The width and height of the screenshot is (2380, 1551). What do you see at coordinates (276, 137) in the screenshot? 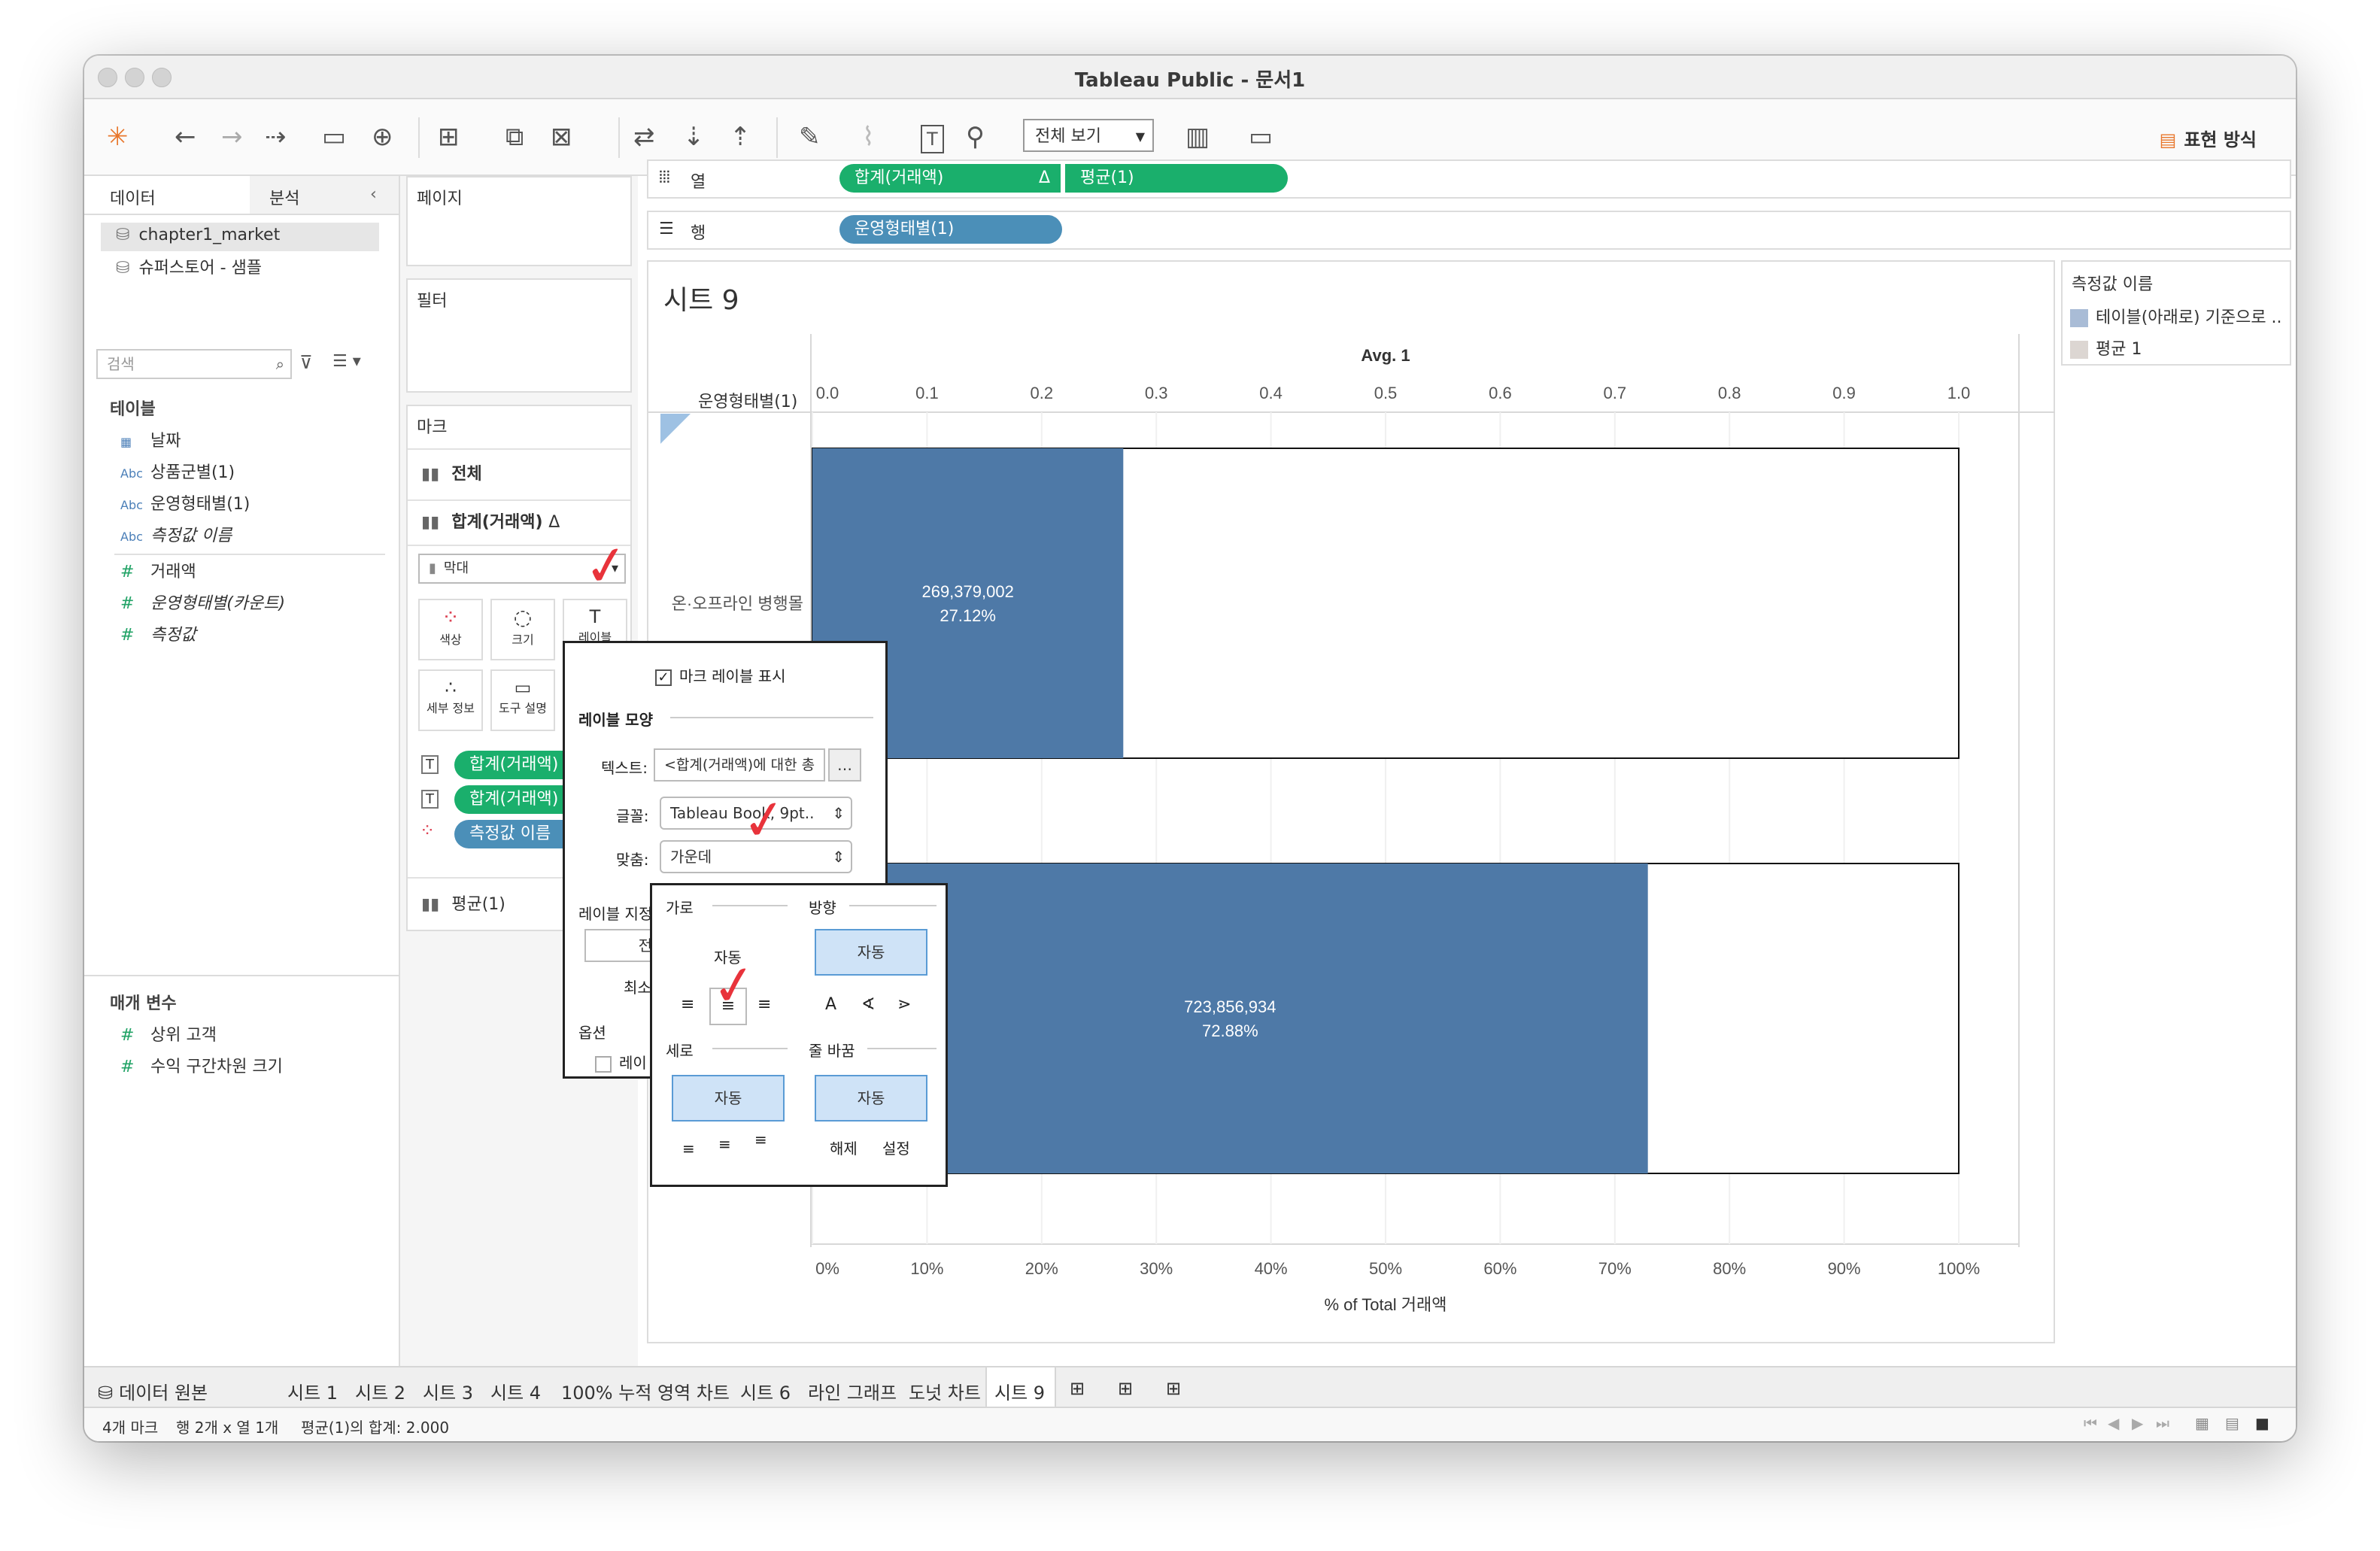
I see `replay-icon: ⇢` at bounding box center [276, 137].